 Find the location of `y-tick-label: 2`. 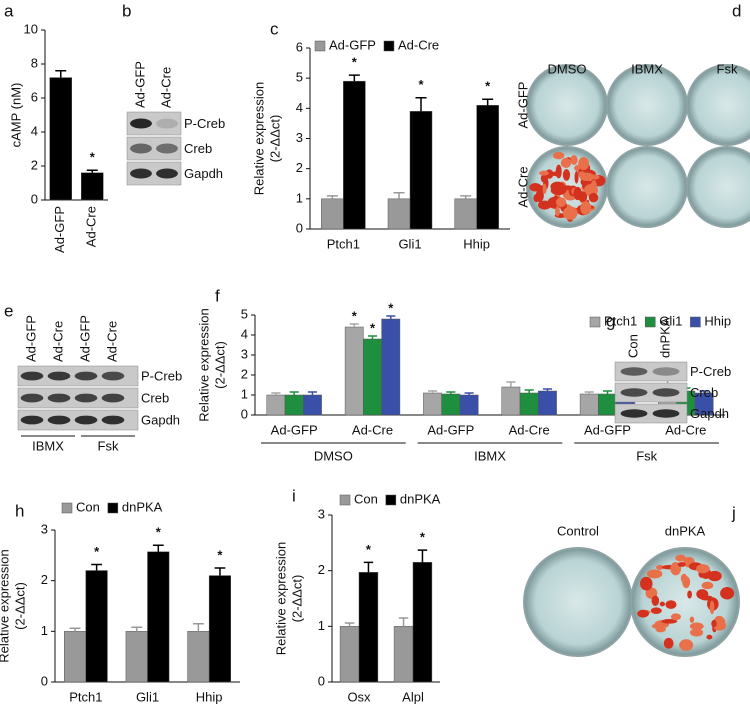

y-tick-label: 2 is located at coordinates (44, 579).